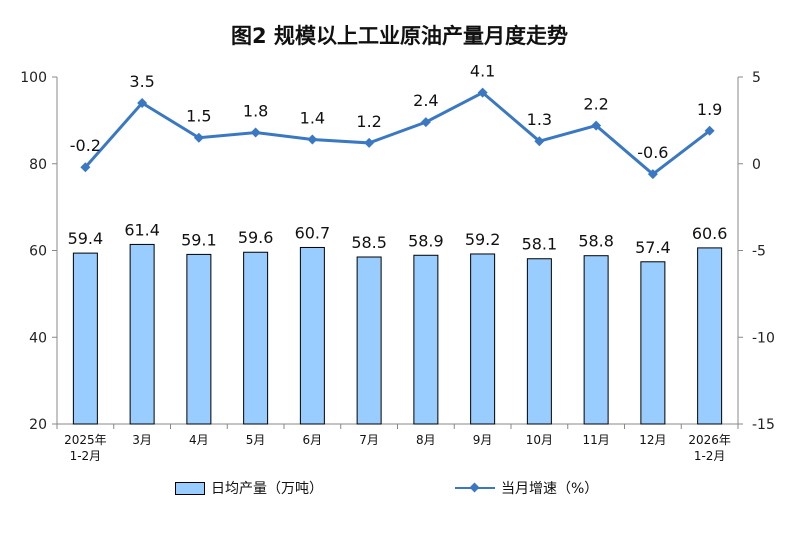 Image resolution: width=799 pixels, height=533 pixels. I want to click on line-series, so click(397, 133).